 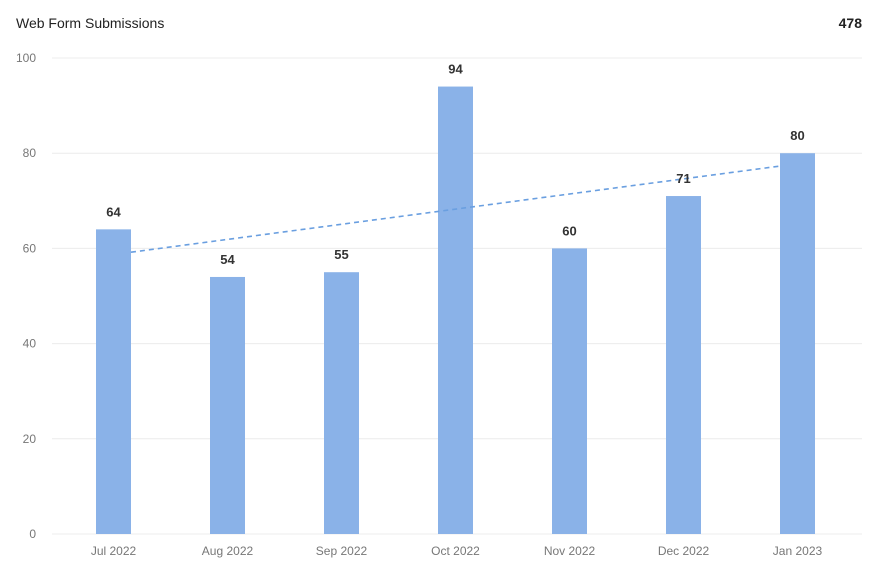 I want to click on data-label: 55, so click(x=341, y=254).